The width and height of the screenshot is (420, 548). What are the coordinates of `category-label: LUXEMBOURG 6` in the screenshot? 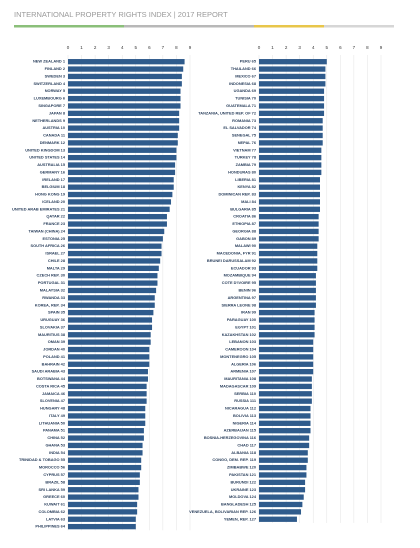 It's located at (50, 98).